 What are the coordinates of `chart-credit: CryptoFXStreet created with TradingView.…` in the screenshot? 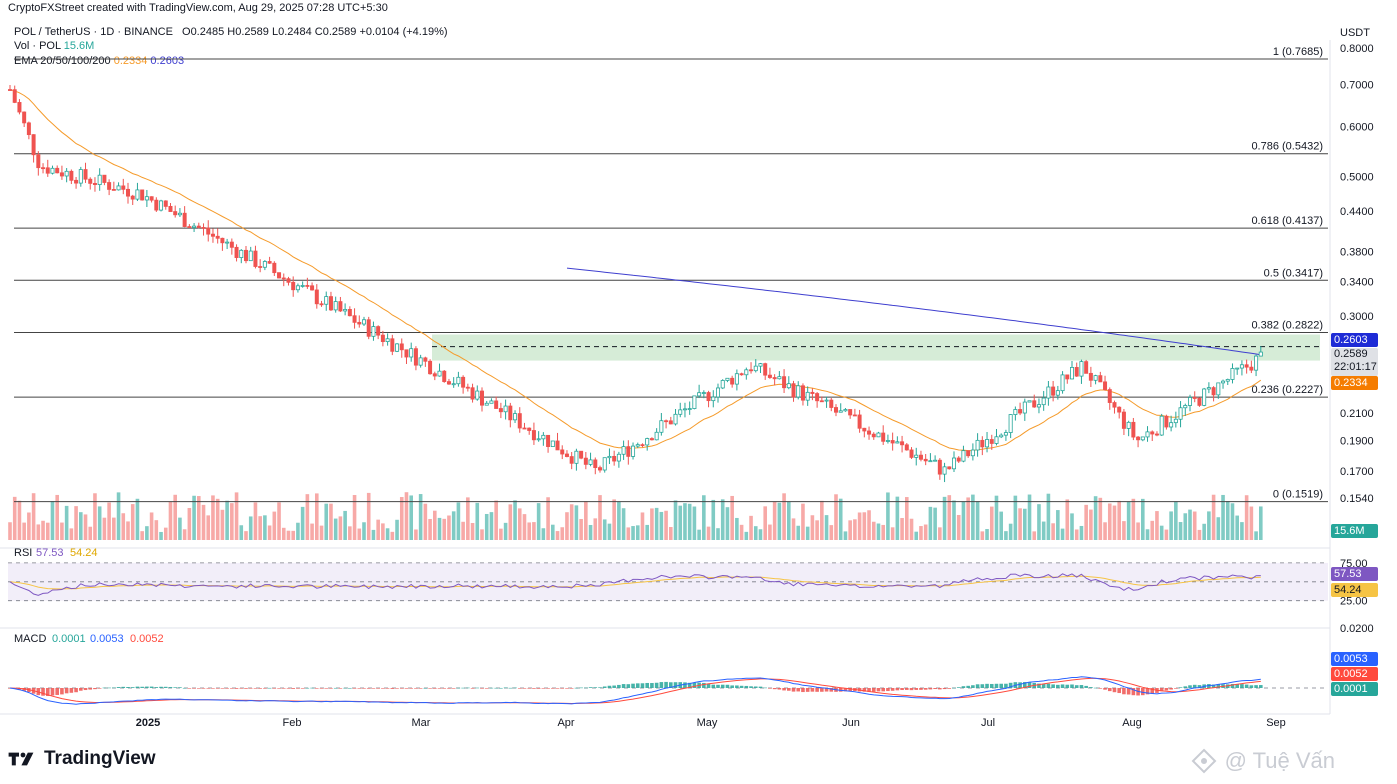 It's located at (198, 8).